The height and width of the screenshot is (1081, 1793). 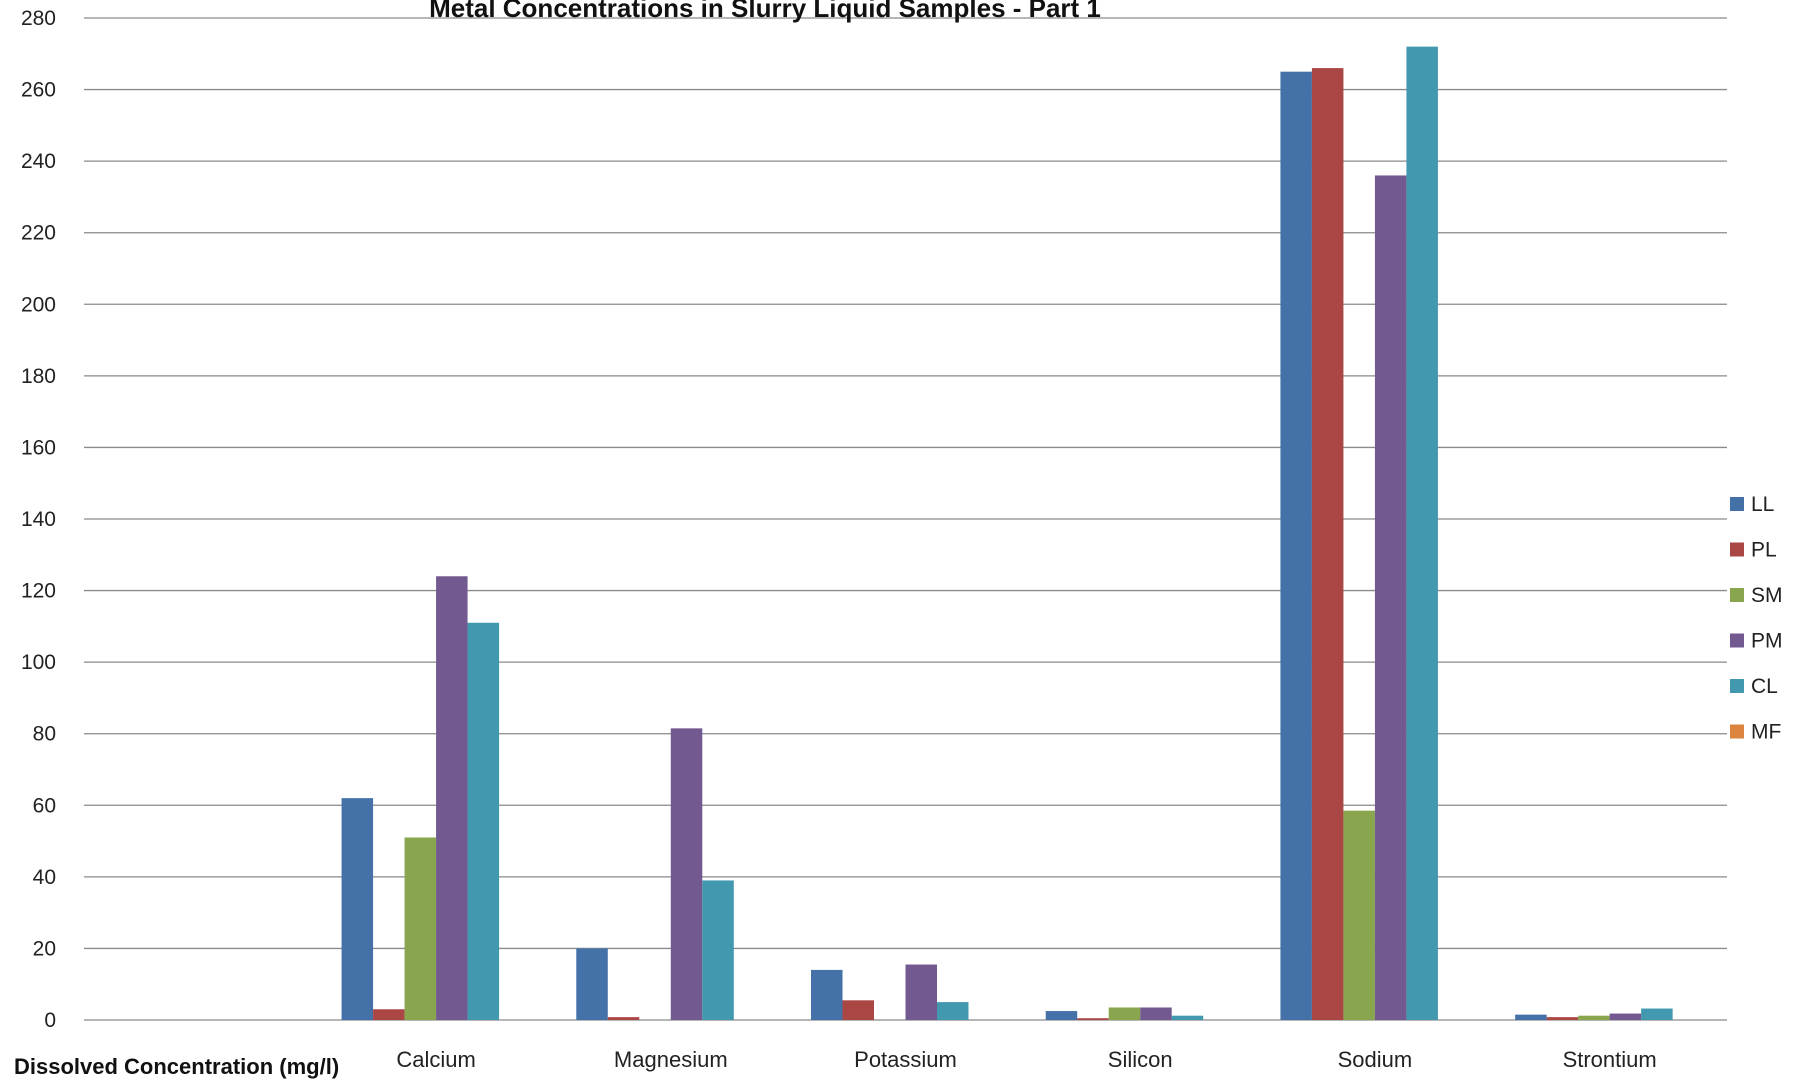 I want to click on legend-label: SM, so click(x=1767, y=595).